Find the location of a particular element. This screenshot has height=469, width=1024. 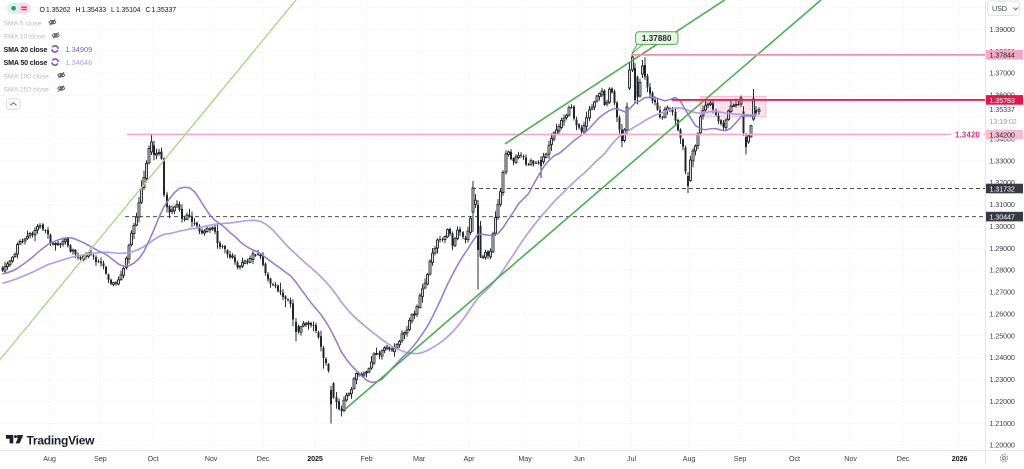

svg-text: SMA 50 close is located at coordinates (26, 63).